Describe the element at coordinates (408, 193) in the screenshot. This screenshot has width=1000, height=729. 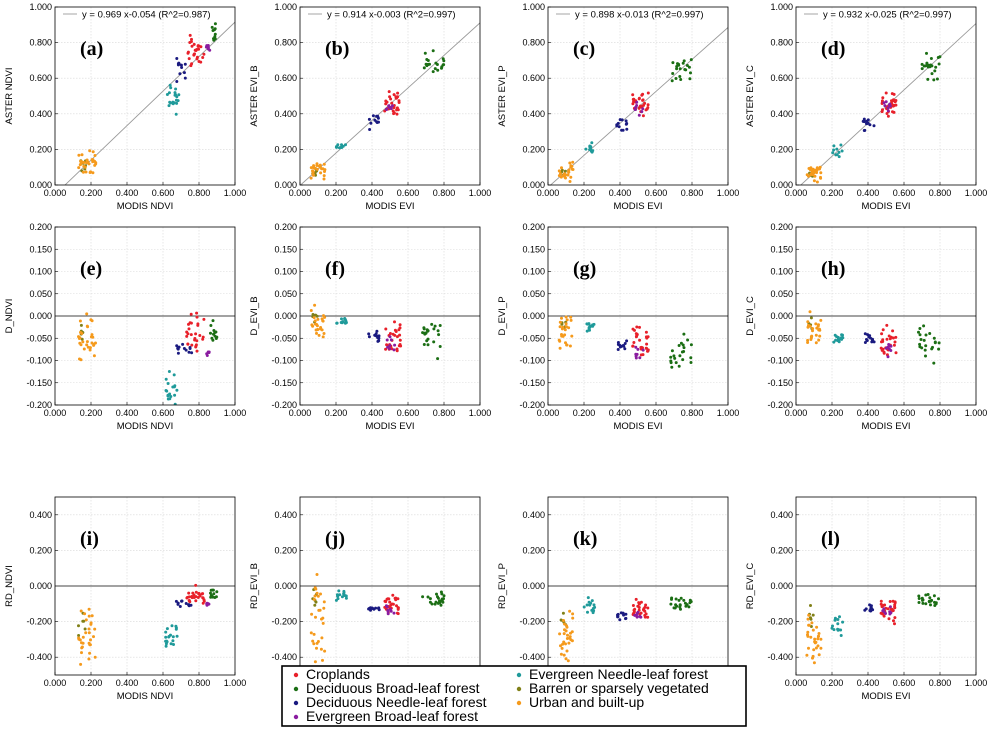
I see `x-tick-label: 0.600` at that location.